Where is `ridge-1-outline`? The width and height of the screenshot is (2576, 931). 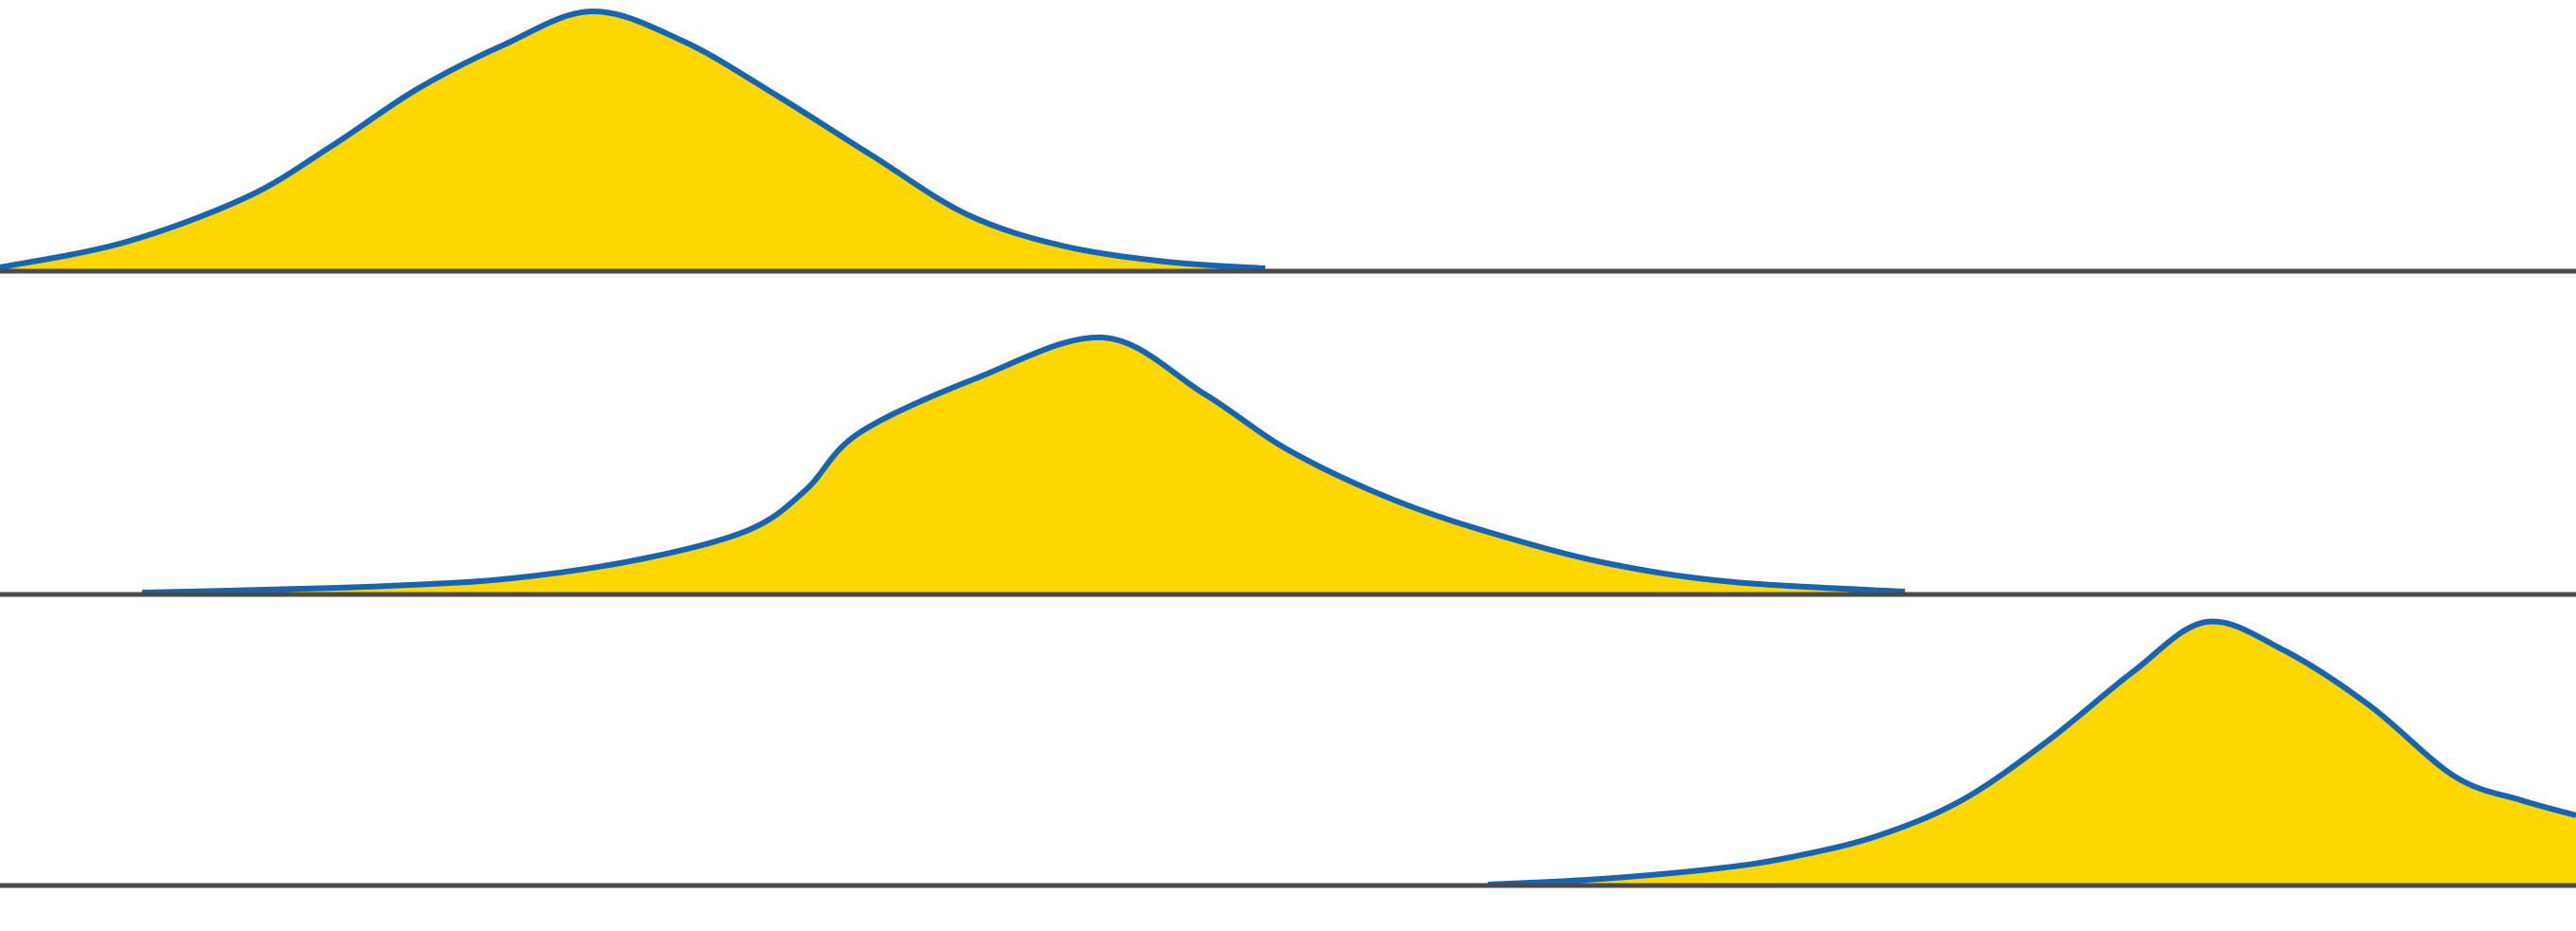
ridge-1-outline is located at coordinates (633, 140).